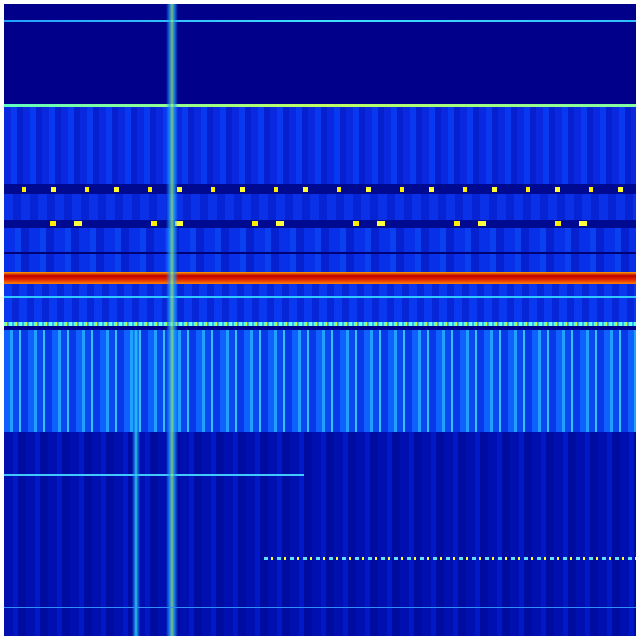  Describe the element at coordinates (320, 105) in the screenshot. I see `bright-line` at that location.